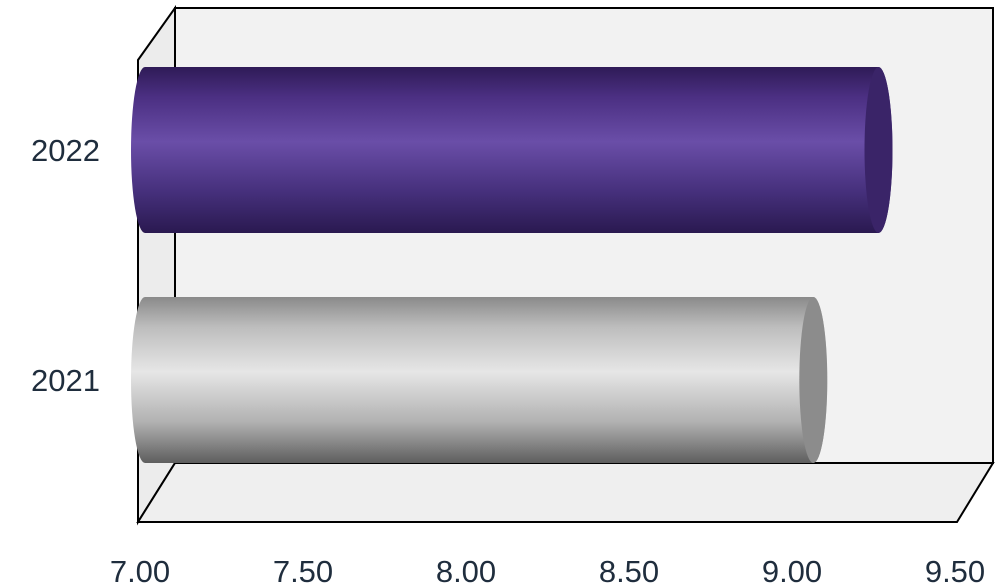  What do you see at coordinates (547, 571) in the screenshot?
I see `x-tick-labels: 7.00 7.50 8.00 8.50 9.00 9.50` at bounding box center [547, 571].